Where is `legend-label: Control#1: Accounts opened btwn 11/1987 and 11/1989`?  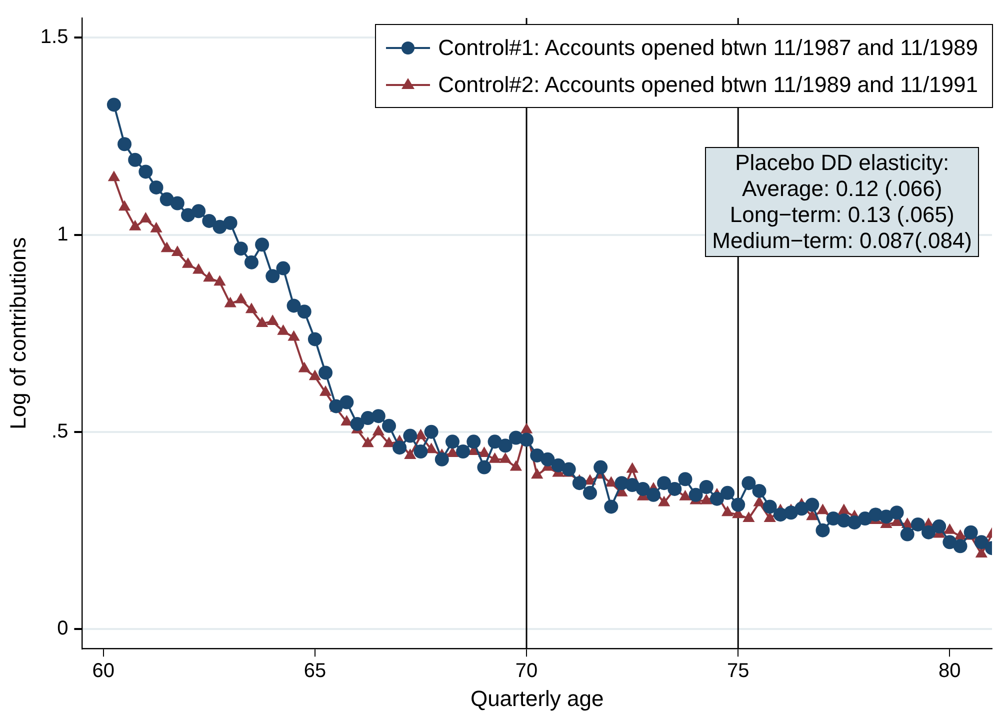 legend-label: Control#1: Accounts opened btwn 11/1987 and 11/1989 is located at coordinates (708, 47).